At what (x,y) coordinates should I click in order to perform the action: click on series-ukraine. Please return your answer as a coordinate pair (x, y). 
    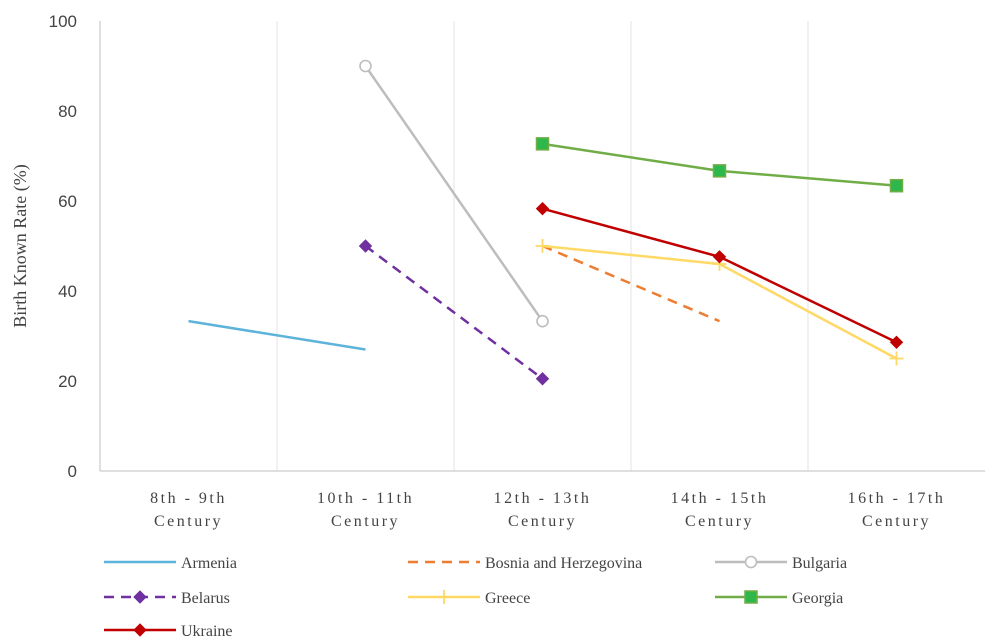
    Looking at the image, I should click on (719, 275).